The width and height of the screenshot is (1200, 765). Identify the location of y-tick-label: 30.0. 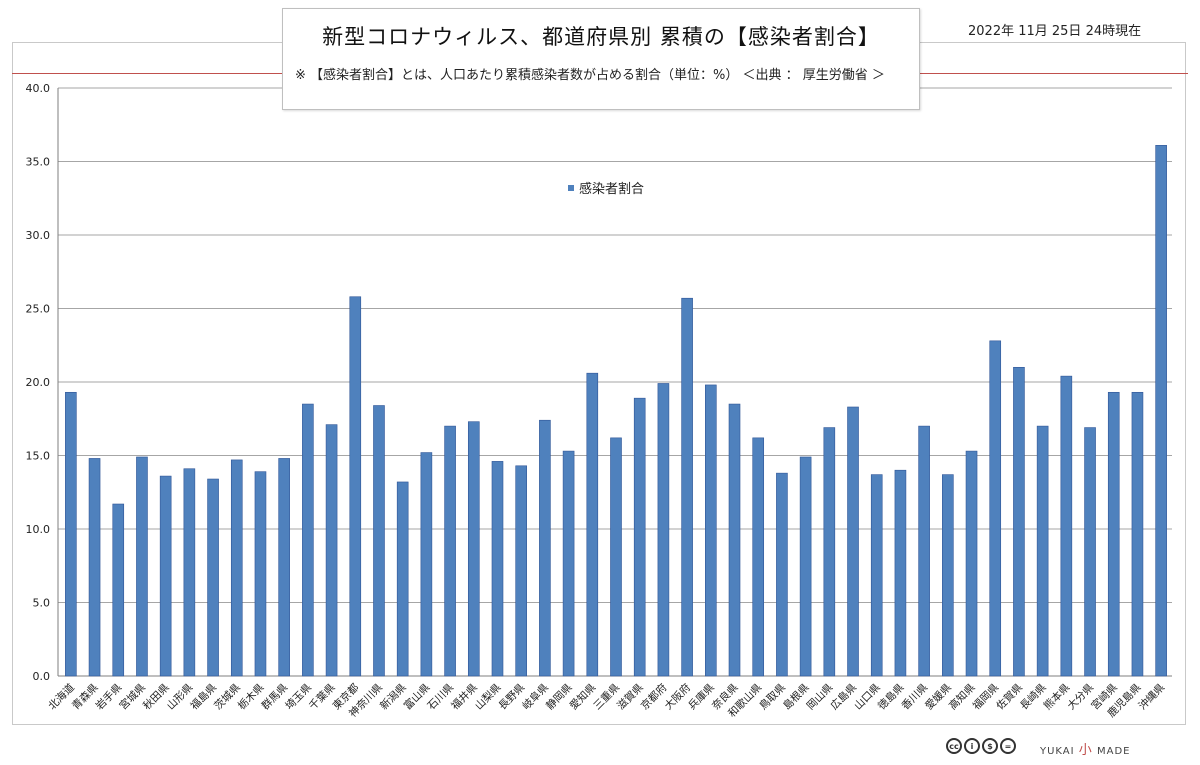
(38, 235).